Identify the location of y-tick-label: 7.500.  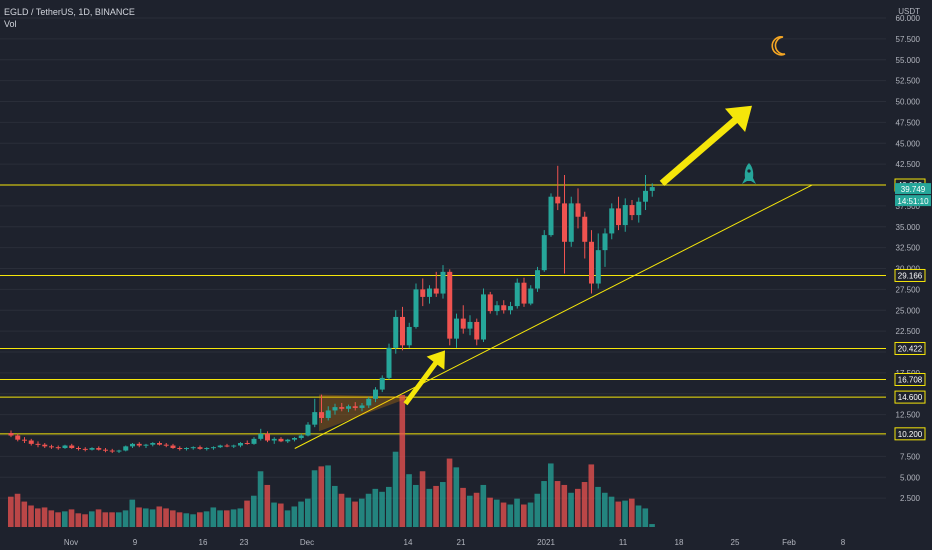
(910, 456).